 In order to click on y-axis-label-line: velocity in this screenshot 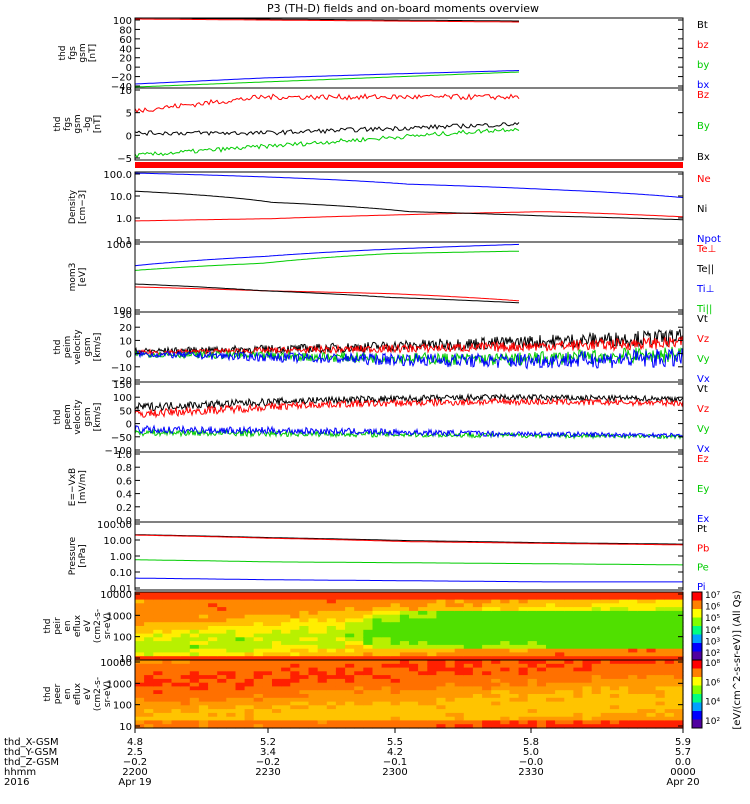, I will do `click(78, 347)`.